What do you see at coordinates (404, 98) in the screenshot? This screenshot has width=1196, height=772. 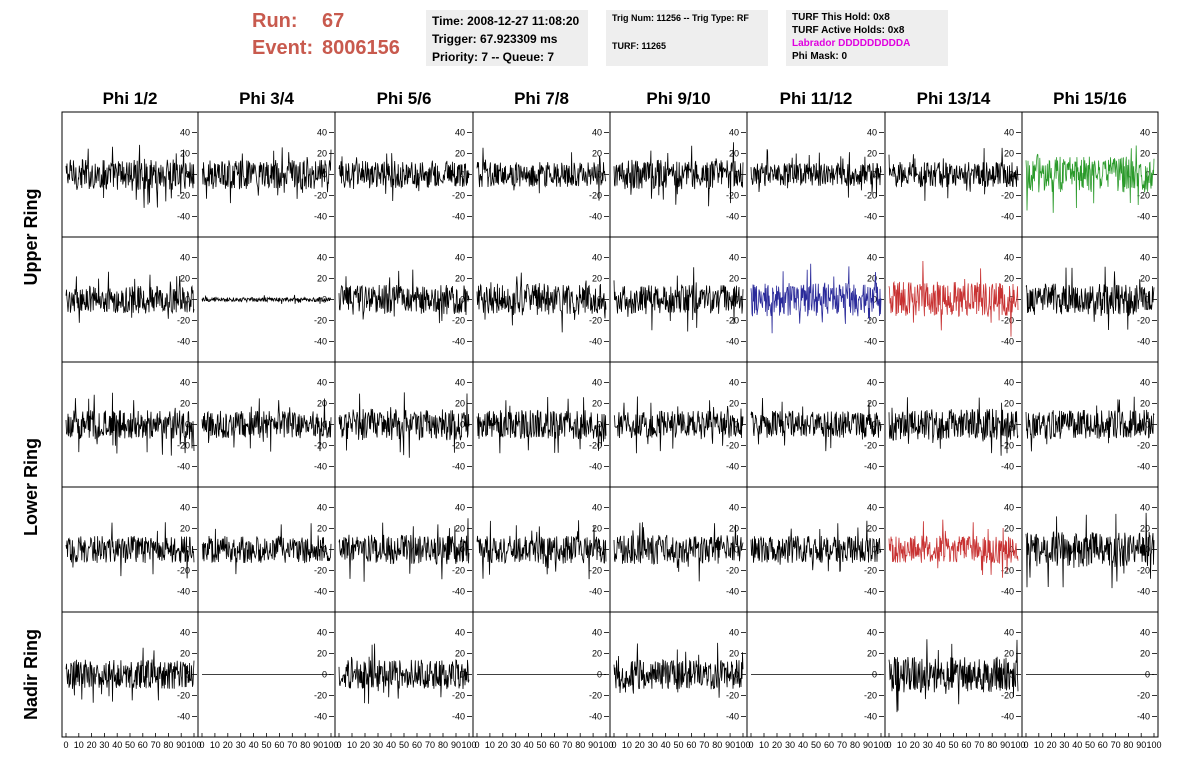 I see `column-header: Phi 5/6` at bounding box center [404, 98].